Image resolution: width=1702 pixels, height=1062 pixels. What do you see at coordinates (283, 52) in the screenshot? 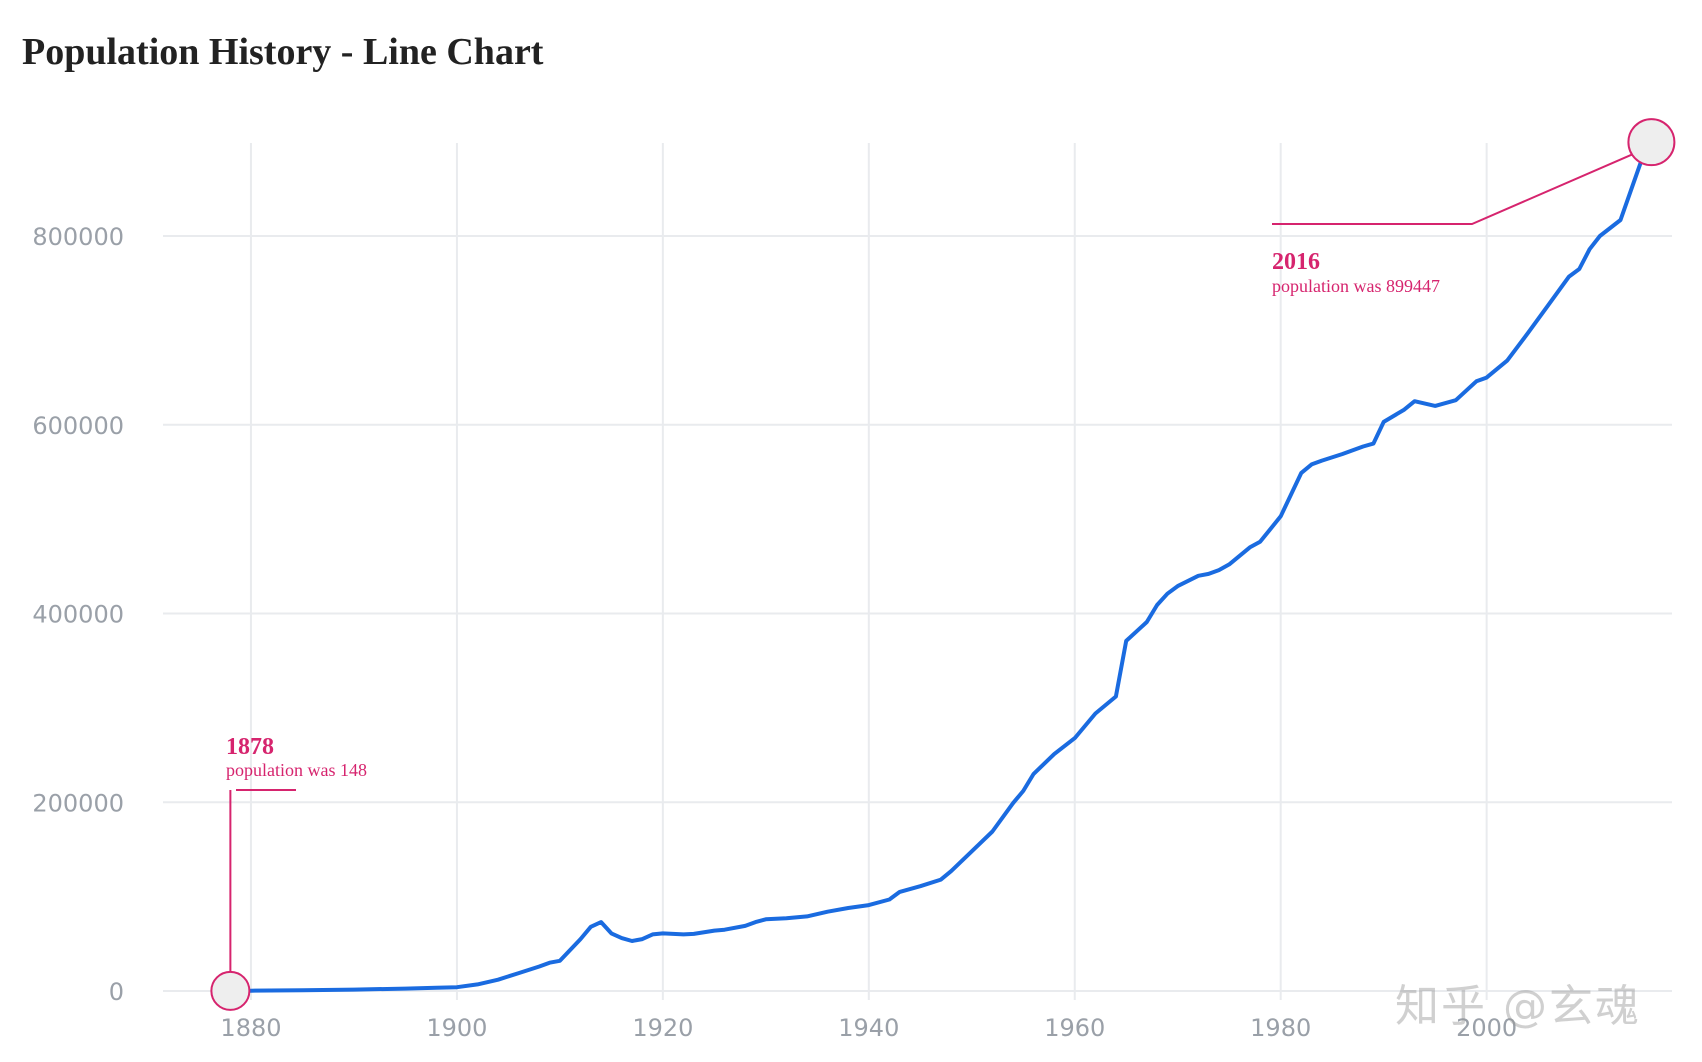
I see `chart-title: Population History - Line Chart` at bounding box center [283, 52].